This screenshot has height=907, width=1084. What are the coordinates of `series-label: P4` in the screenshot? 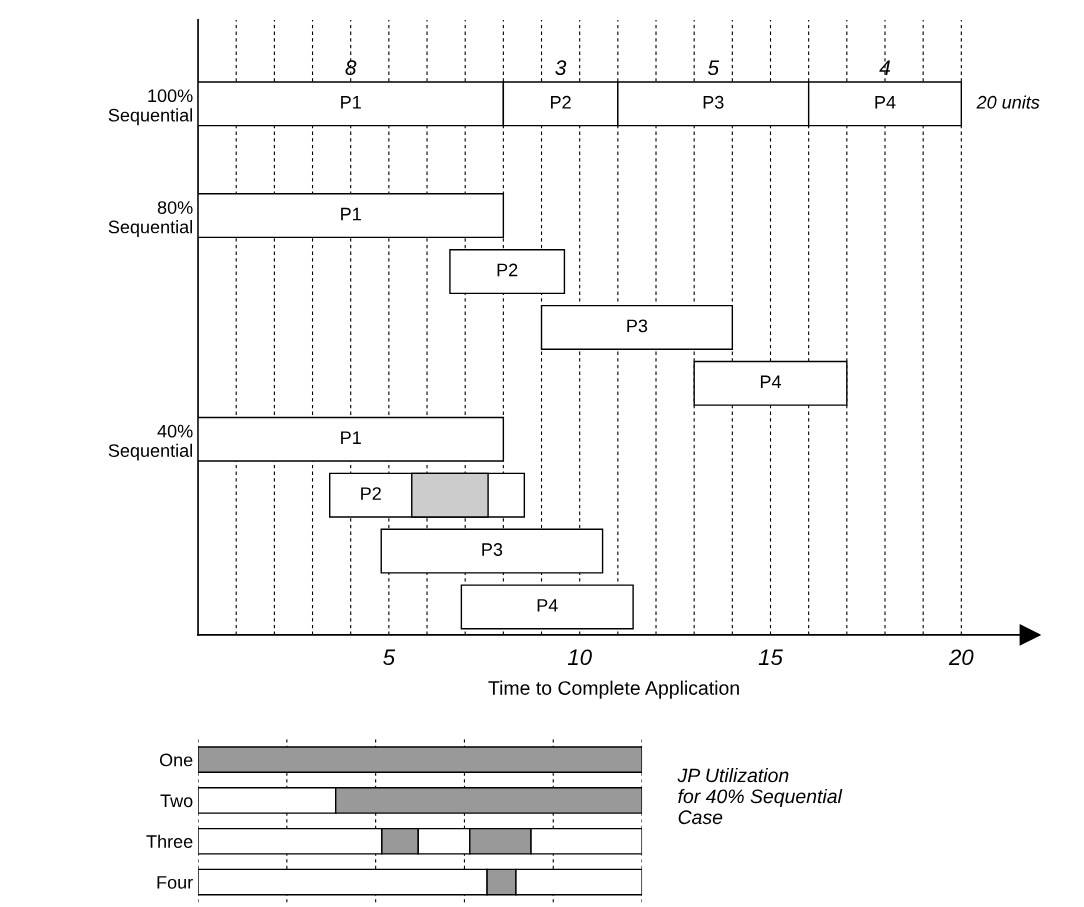 It's located at (885, 102).